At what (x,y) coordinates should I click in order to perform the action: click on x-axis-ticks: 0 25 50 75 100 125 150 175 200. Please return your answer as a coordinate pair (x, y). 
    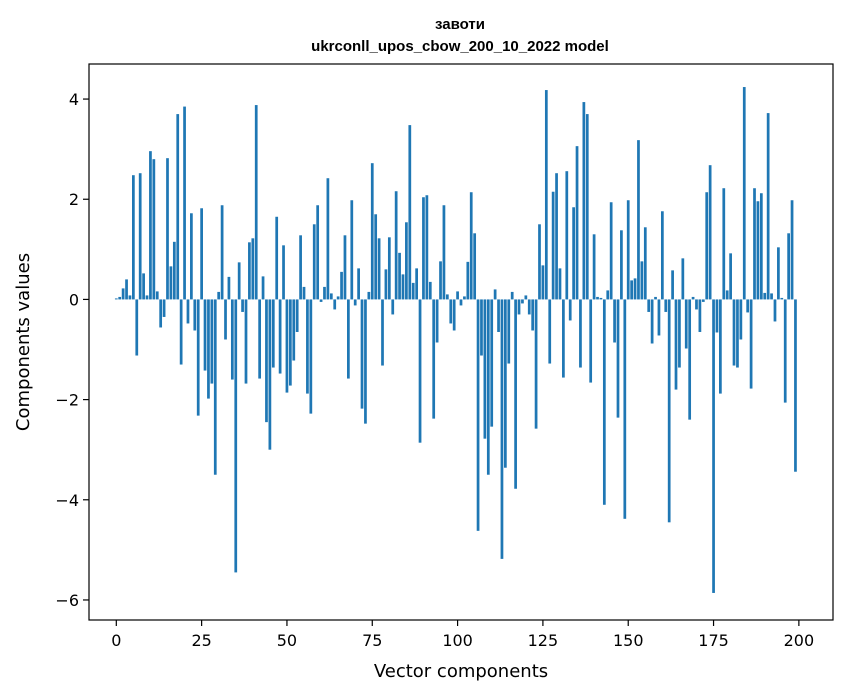
    Looking at the image, I should click on (462, 635).